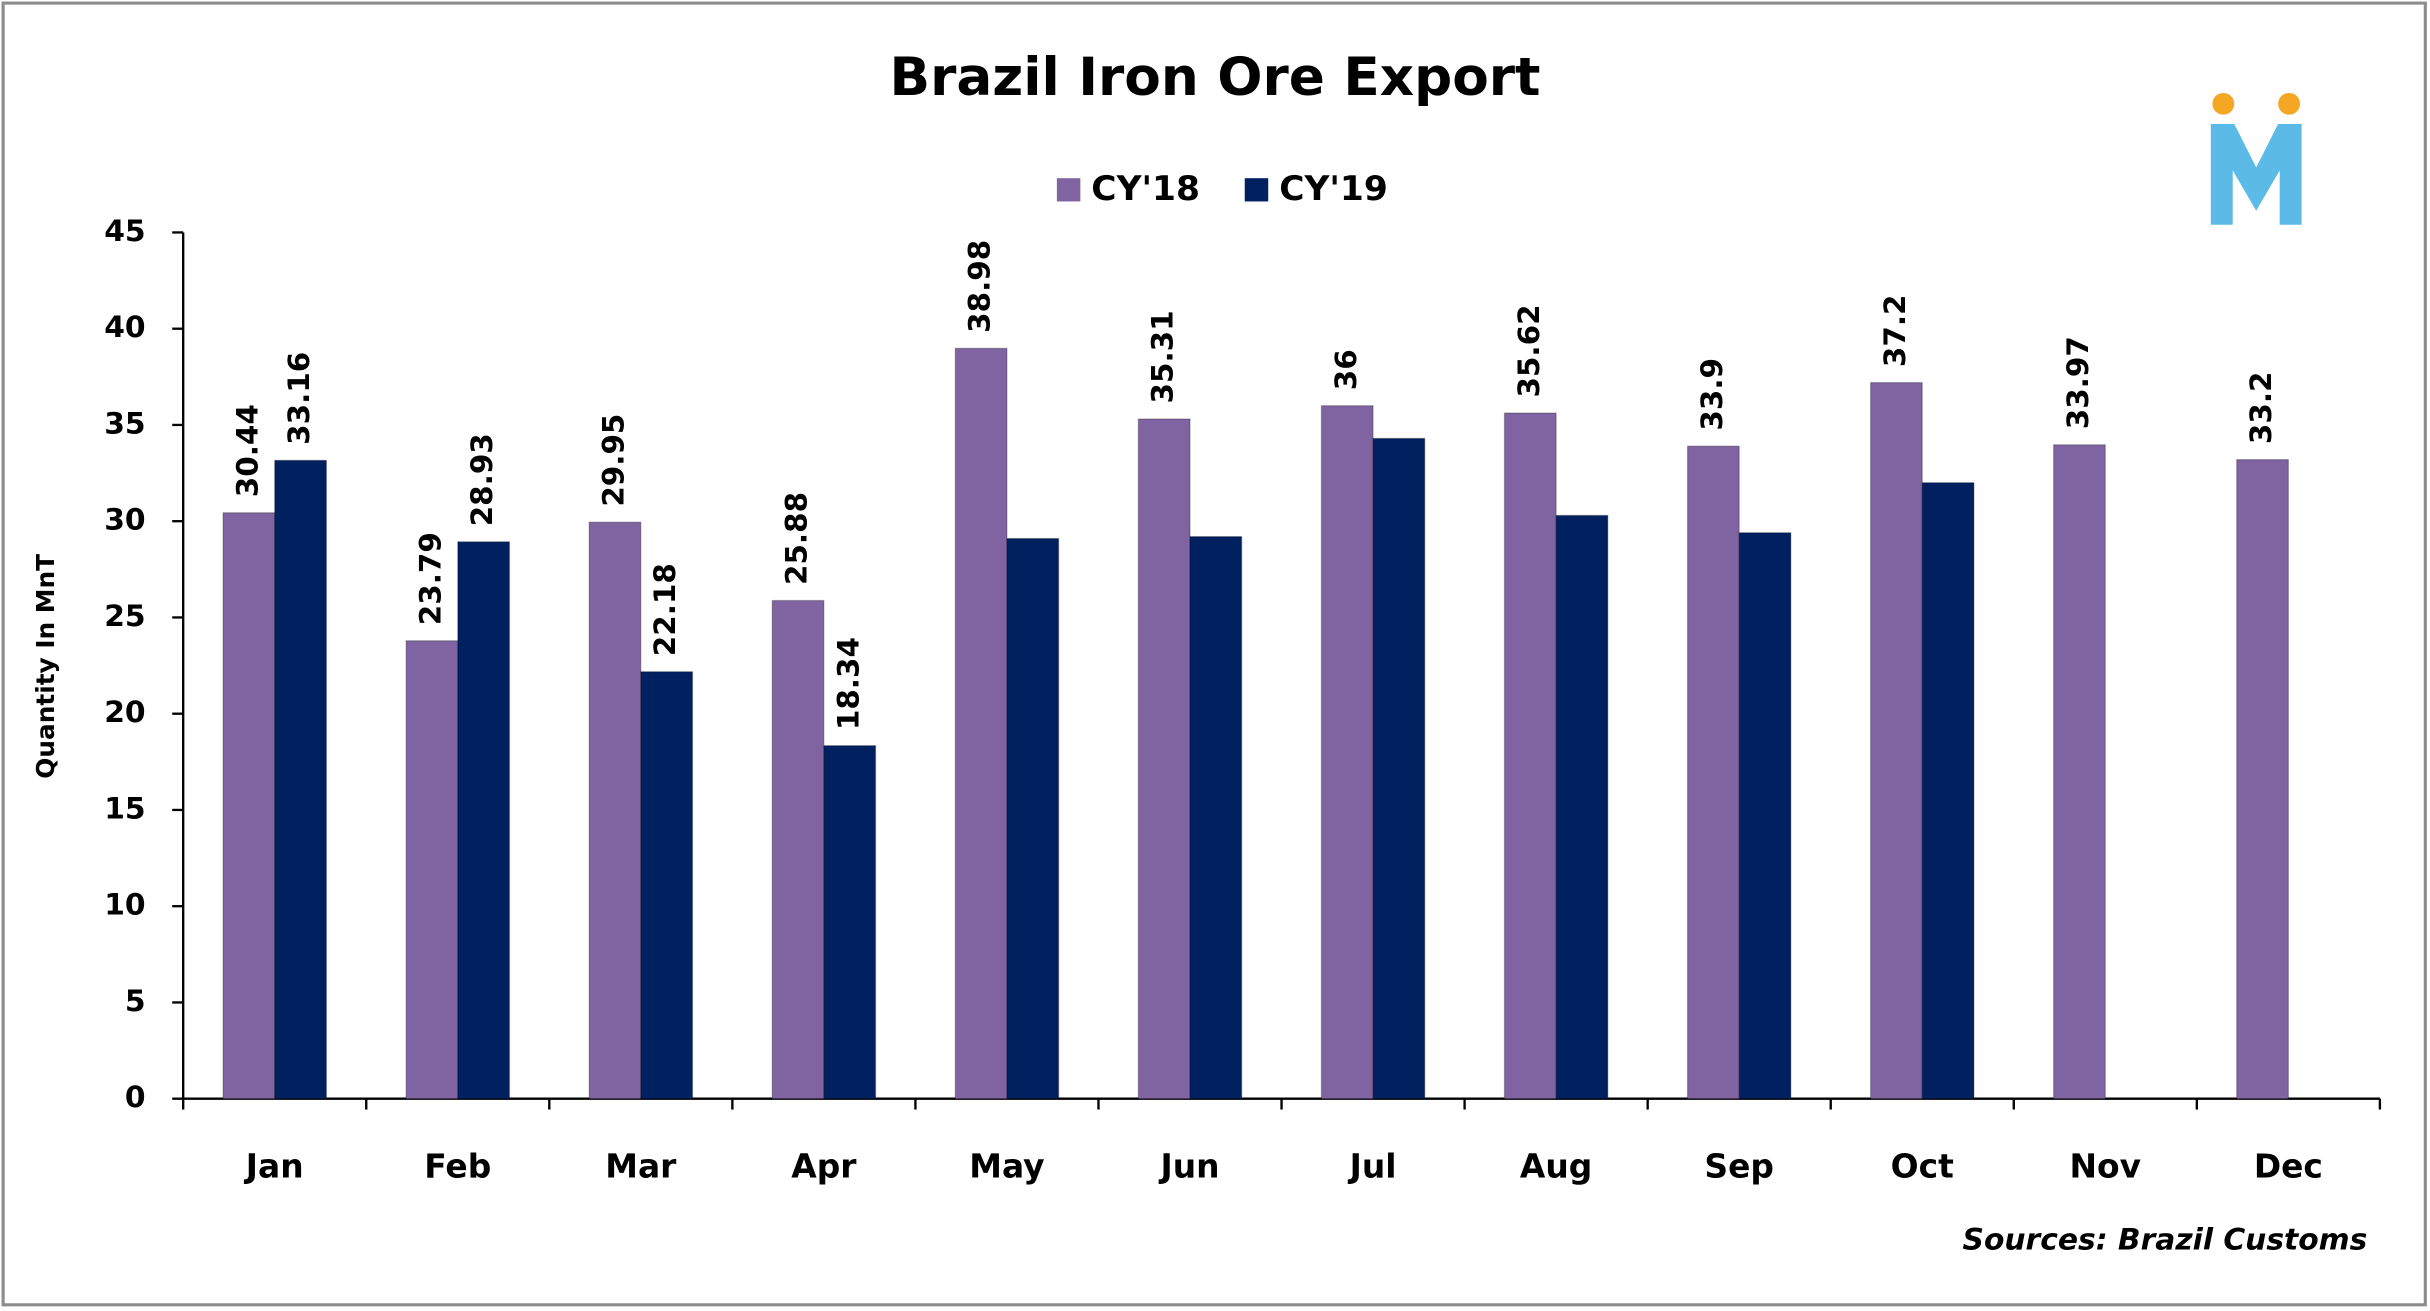 The width and height of the screenshot is (2430, 1311). What do you see at coordinates (1215, 77) in the screenshot?
I see `chart-title: Brazil Iron Ore Export` at bounding box center [1215, 77].